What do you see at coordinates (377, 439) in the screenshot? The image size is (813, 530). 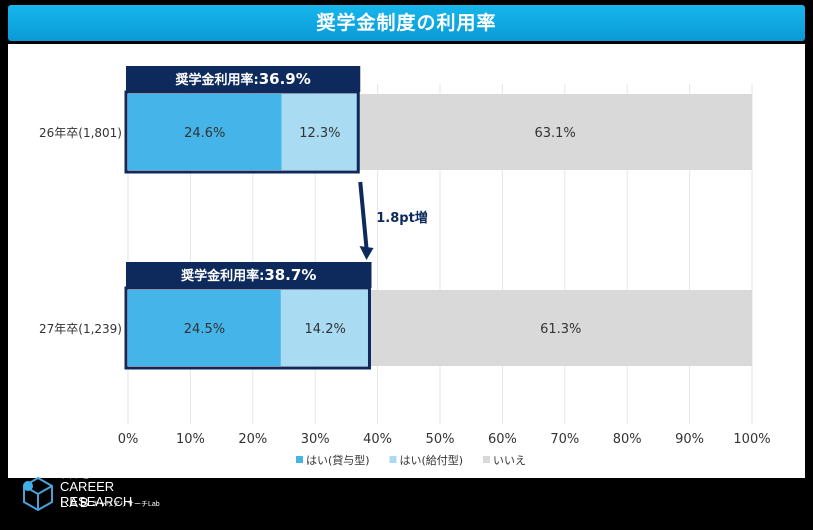 I see `x-tick-label: 40%` at bounding box center [377, 439].